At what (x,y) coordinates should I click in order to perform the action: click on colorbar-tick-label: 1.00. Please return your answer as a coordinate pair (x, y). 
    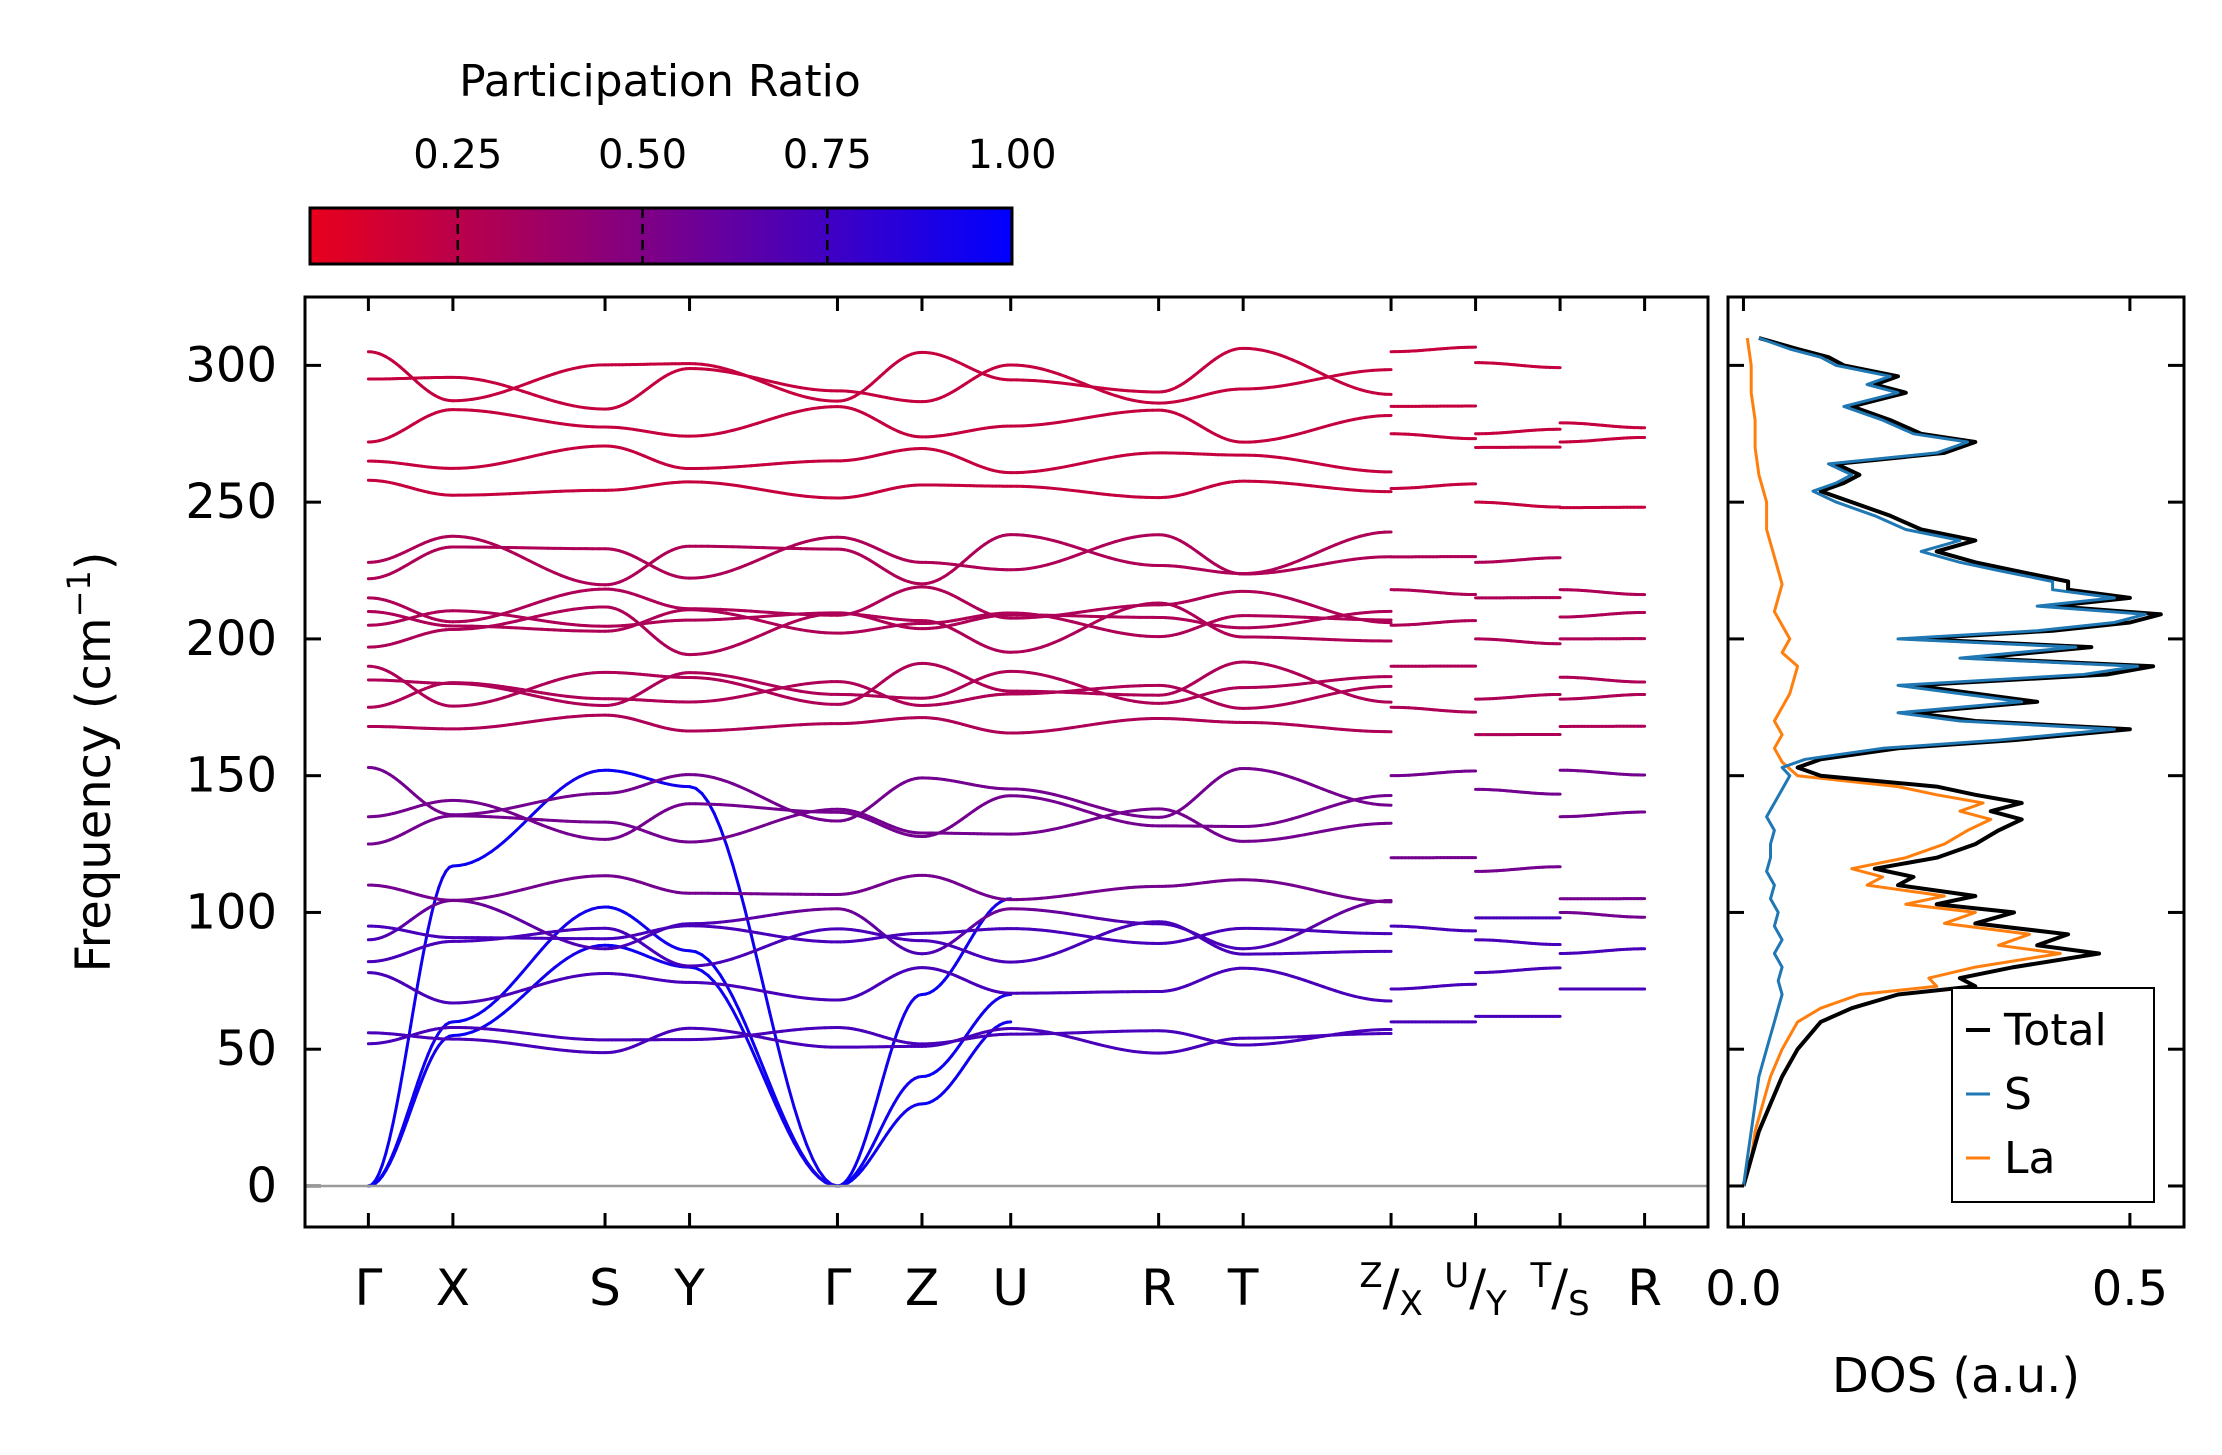
    Looking at the image, I should click on (1011, 155).